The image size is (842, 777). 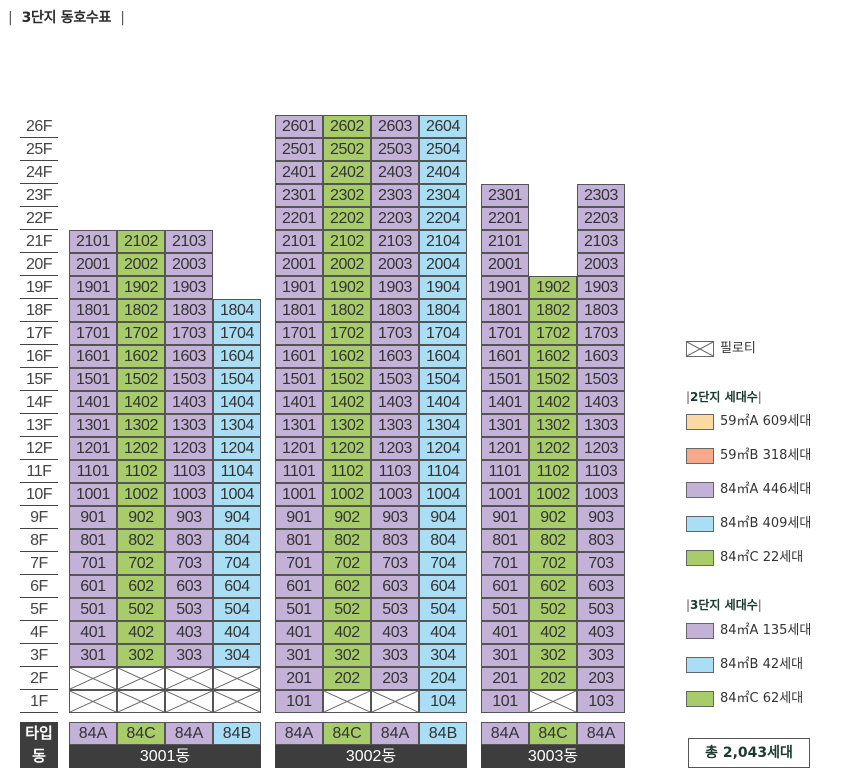 What do you see at coordinates (443, 678) in the screenshot?
I see `unit-cell: 204` at bounding box center [443, 678].